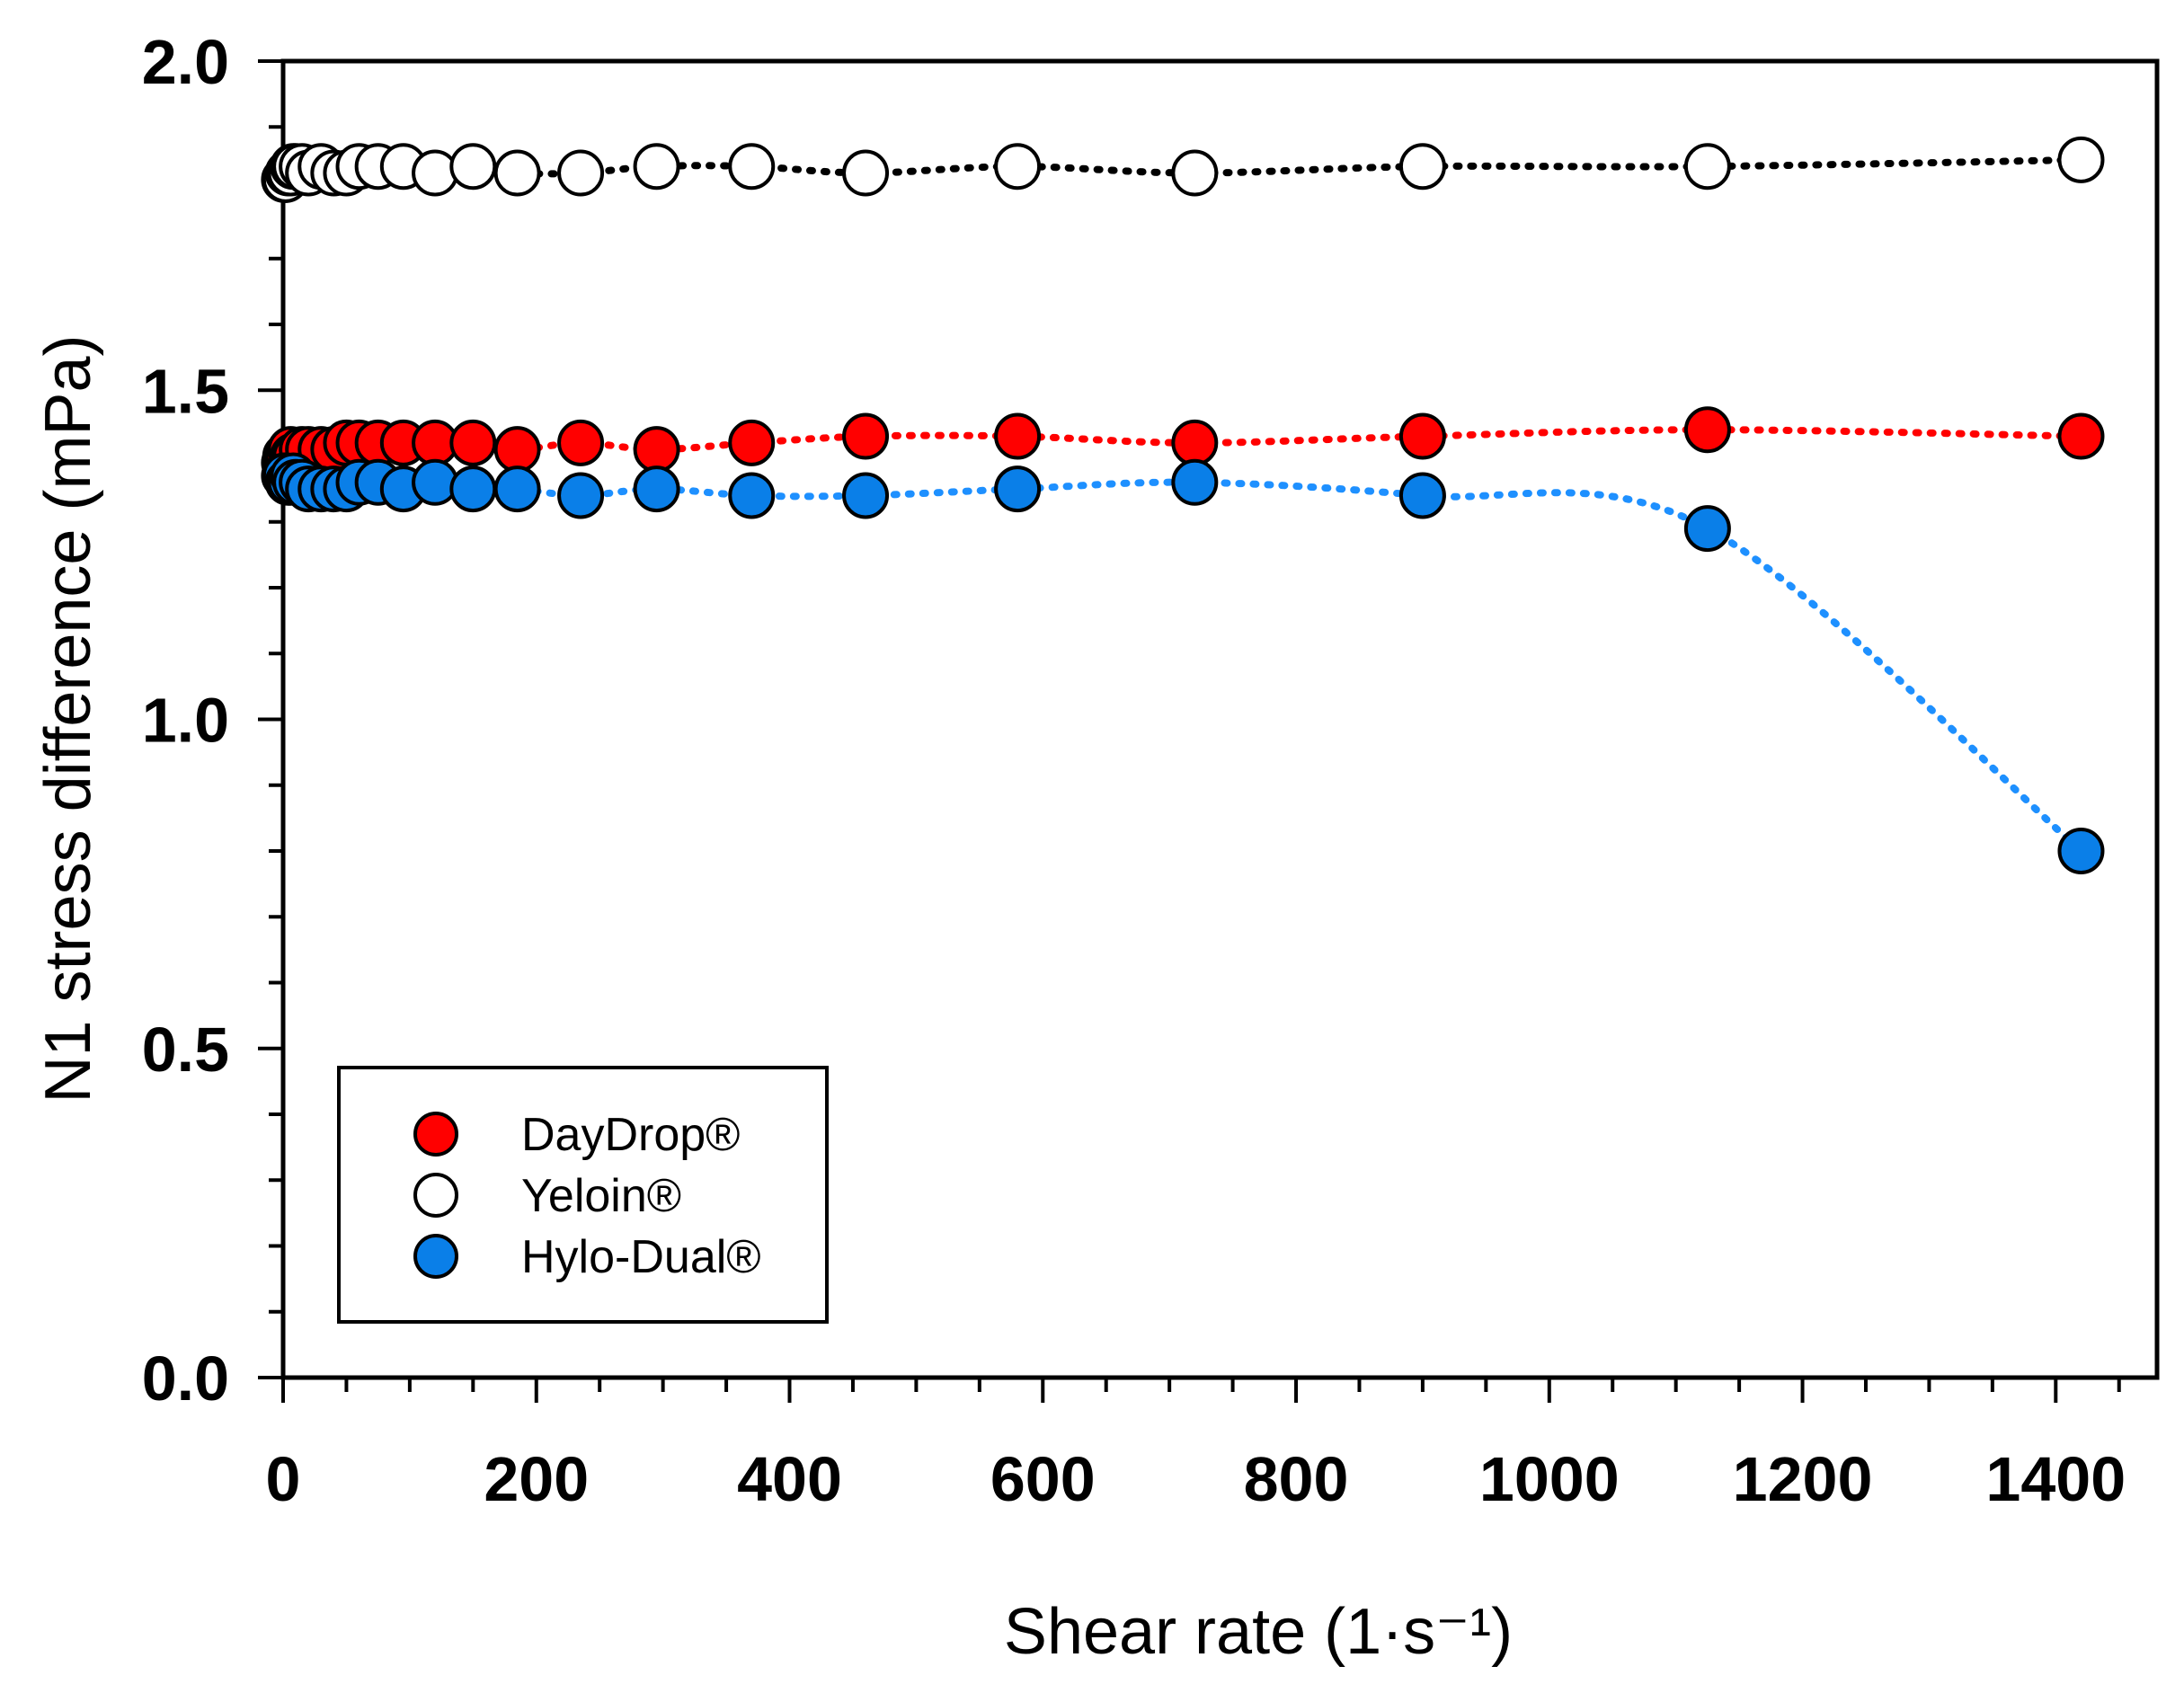  What do you see at coordinates (185, 721) in the screenshot?
I see `y-tick-label: 1.0` at bounding box center [185, 721].